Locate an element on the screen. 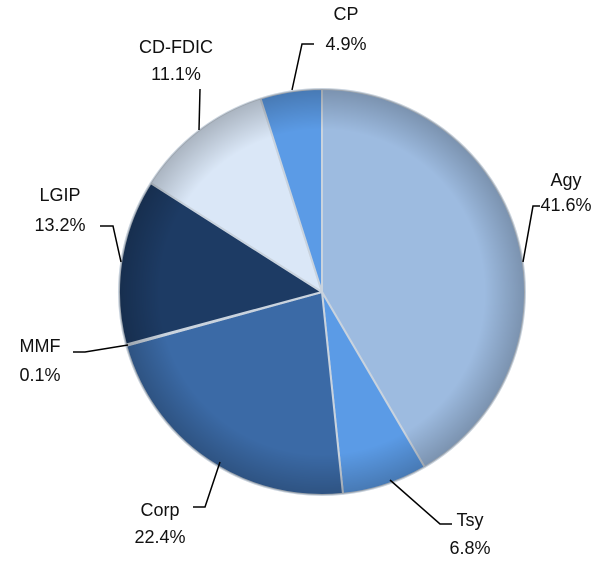 Image resolution: width=606 pixels, height=563 pixels. slice-value-label: 6.8% is located at coordinates (469, 548).